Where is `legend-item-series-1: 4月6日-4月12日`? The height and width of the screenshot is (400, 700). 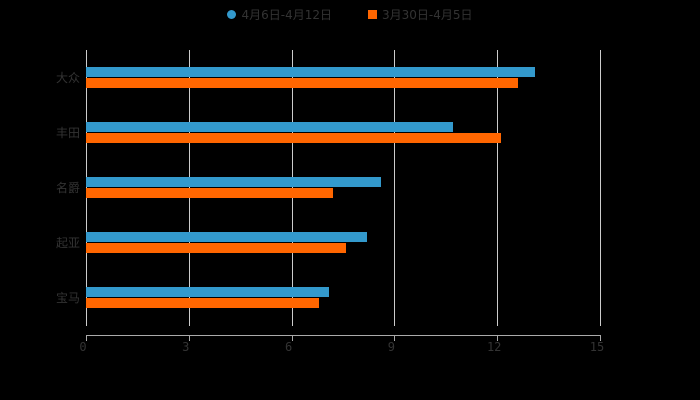
legend-item-series-1: 4月6日-4月12日 is located at coordinates (279, 14).